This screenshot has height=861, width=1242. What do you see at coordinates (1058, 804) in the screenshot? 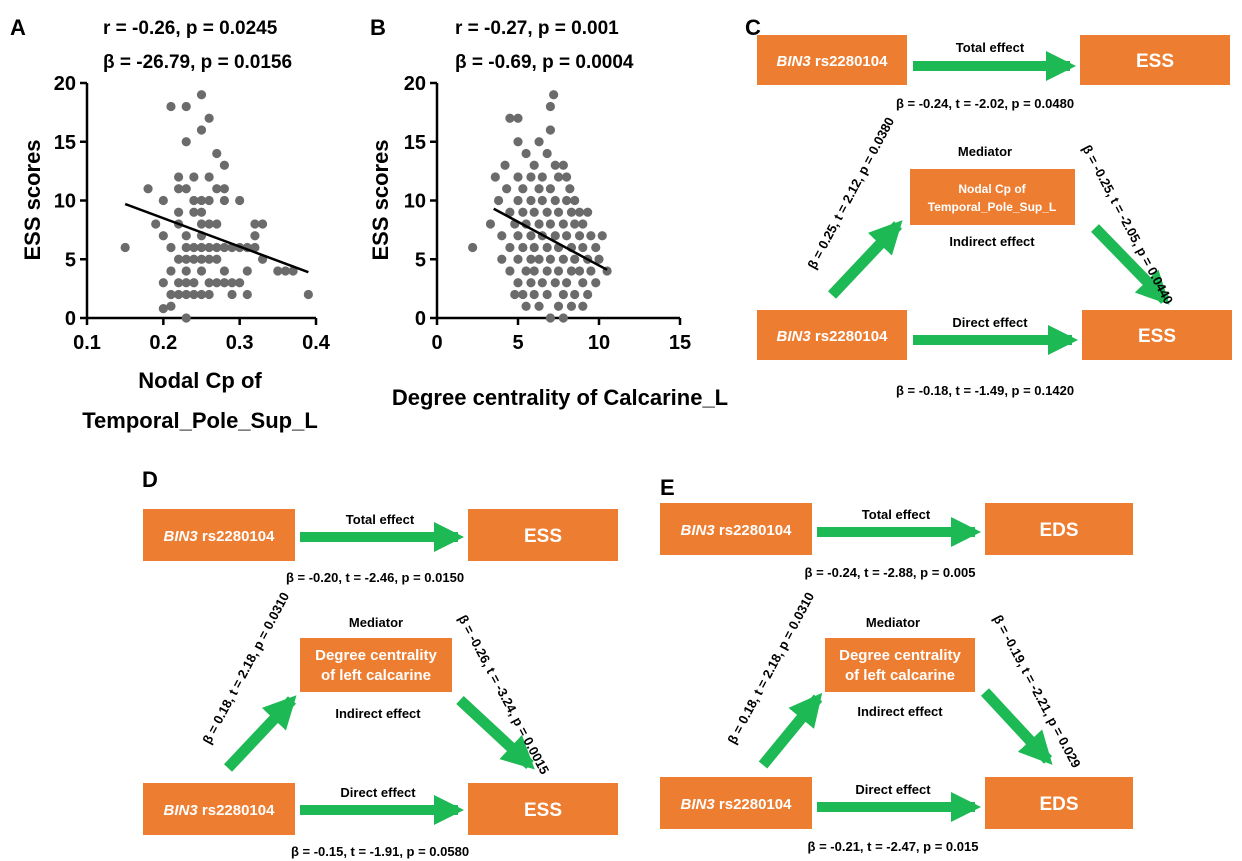
I see `box-e-direct-y-label: EDS` at bounding box center [1058, 804].